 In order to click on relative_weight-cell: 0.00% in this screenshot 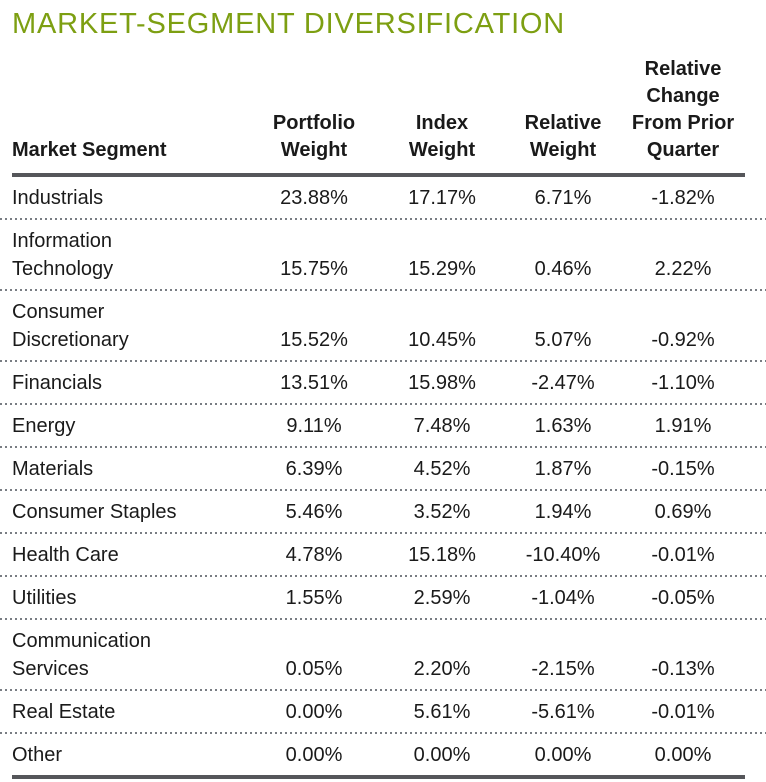, I will do `click(563, 755)`.